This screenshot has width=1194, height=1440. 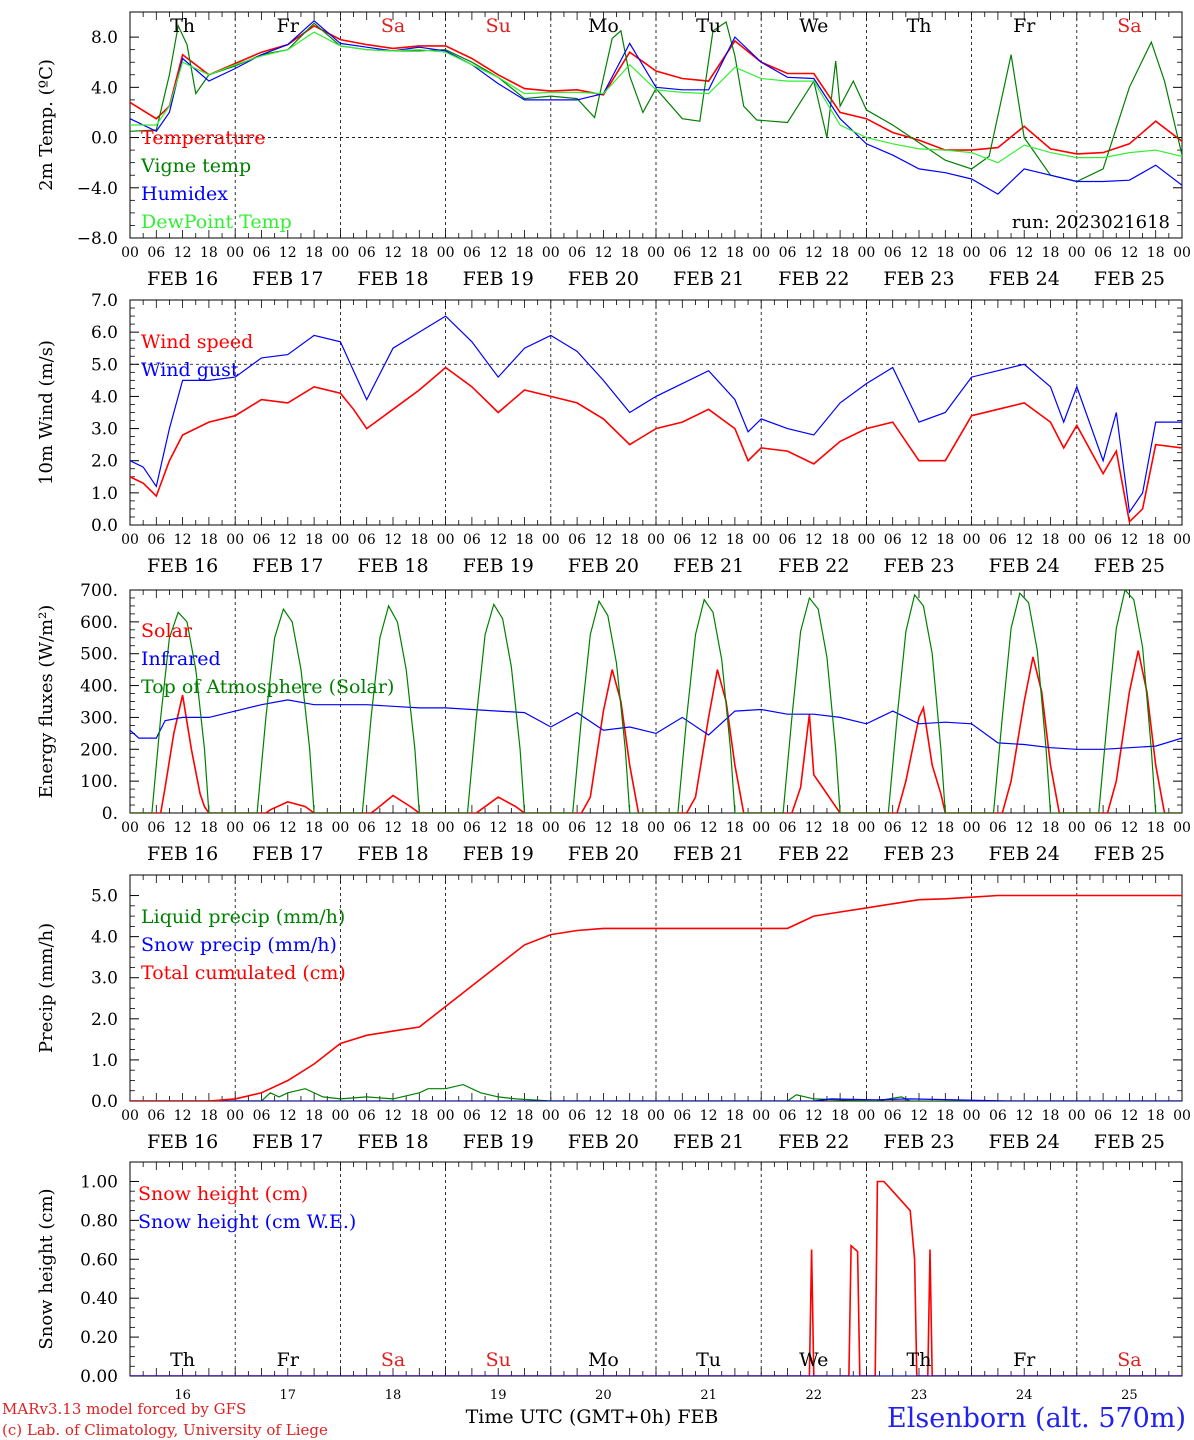 I want to click on y-tick-label: 0.0, so click(x=104, y=1102).